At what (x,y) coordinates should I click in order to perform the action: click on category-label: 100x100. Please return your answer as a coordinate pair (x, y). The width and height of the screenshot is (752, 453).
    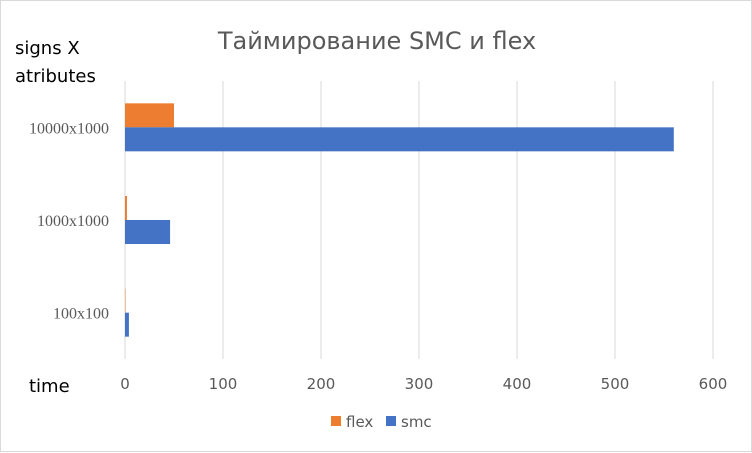
    Looking at the image, I should click on (81, 314).